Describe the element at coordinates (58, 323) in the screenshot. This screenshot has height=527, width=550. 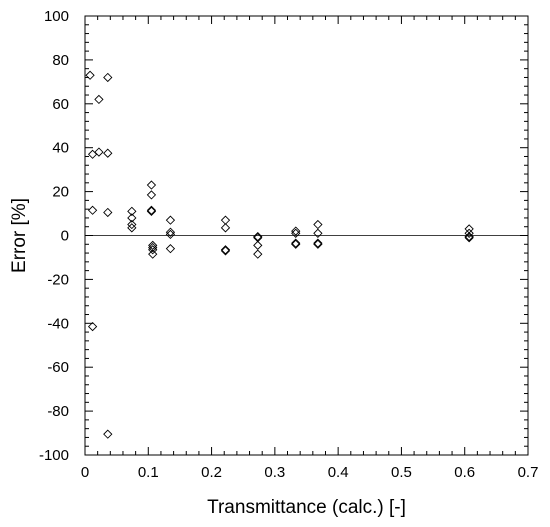
I see `y-tick-label: -40` at that location.